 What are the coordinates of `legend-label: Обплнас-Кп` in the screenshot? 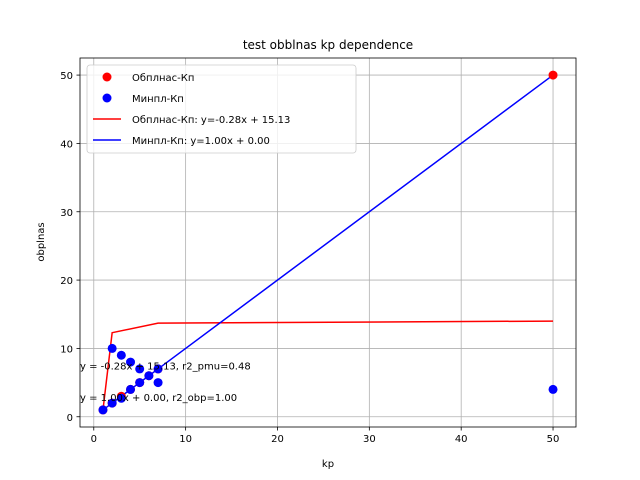 It's located at (163, 78).